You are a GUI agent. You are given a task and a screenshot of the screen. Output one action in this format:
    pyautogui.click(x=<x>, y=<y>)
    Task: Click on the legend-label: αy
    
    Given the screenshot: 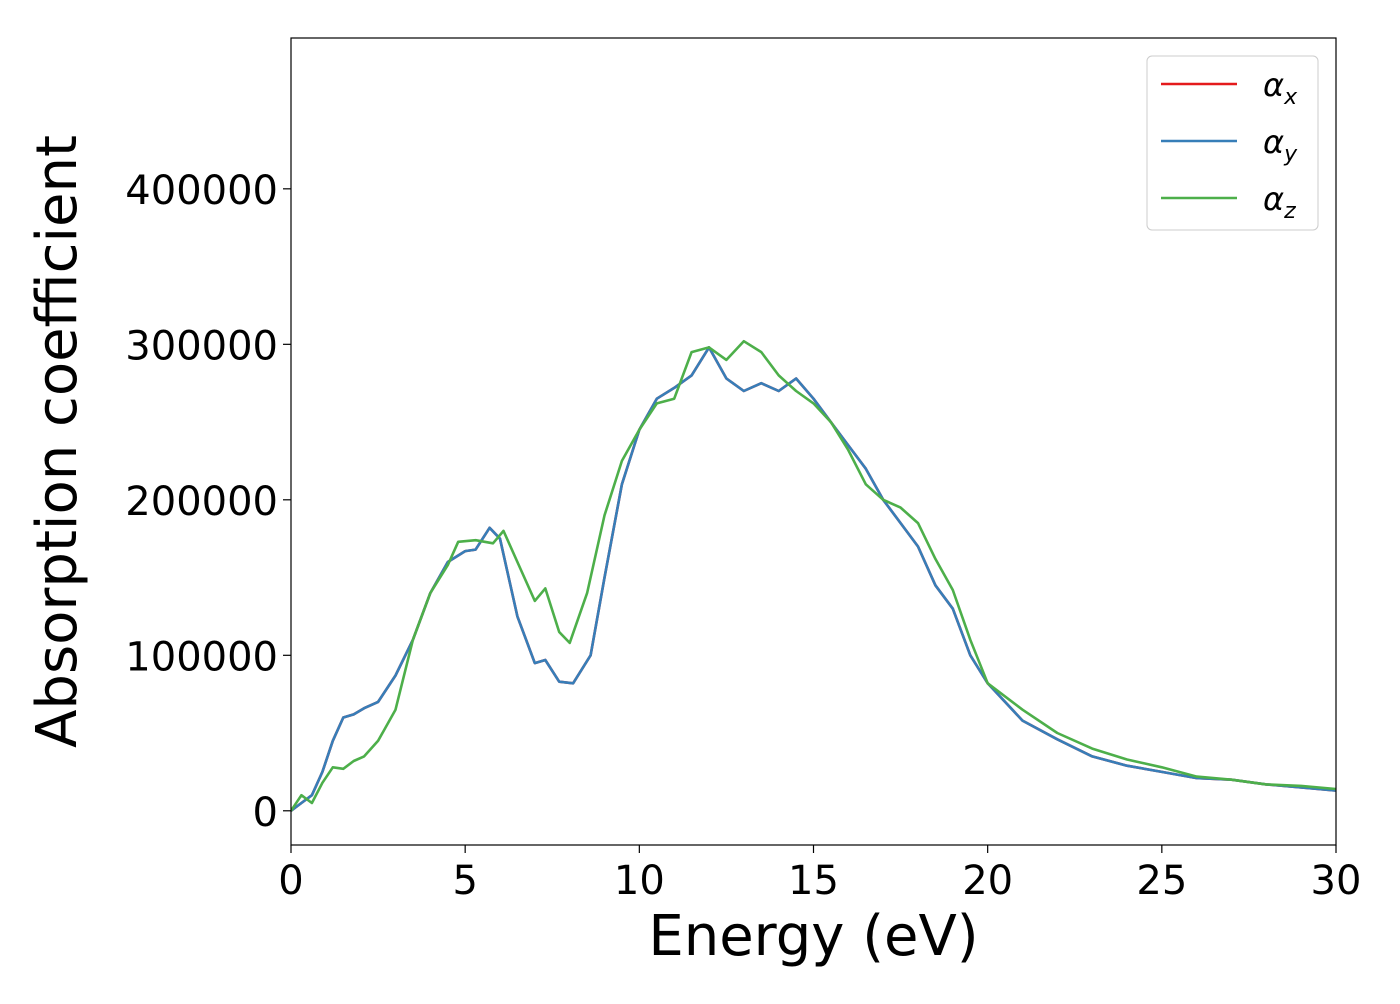 What is the action you would take?
    pyautogui.click(x=1280, y=145)
    